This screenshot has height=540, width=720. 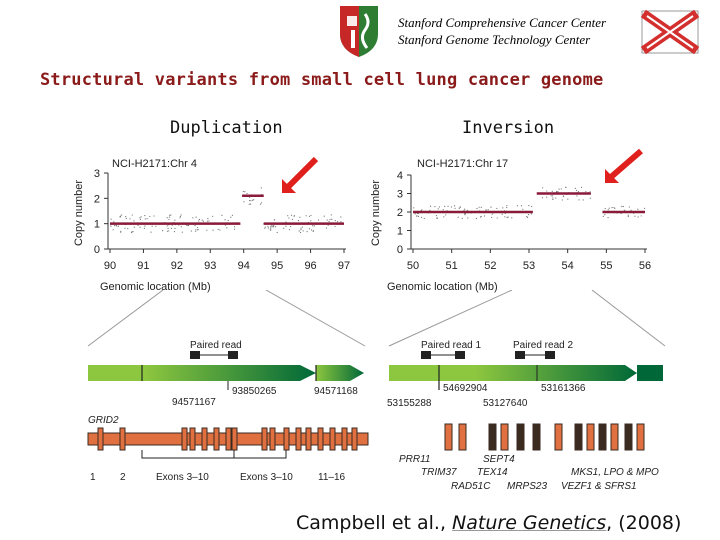 What do you see at coordinates (400, 250) in the screenshot?
I see `y-tick-label: 0` at bounding box center [400, 250].